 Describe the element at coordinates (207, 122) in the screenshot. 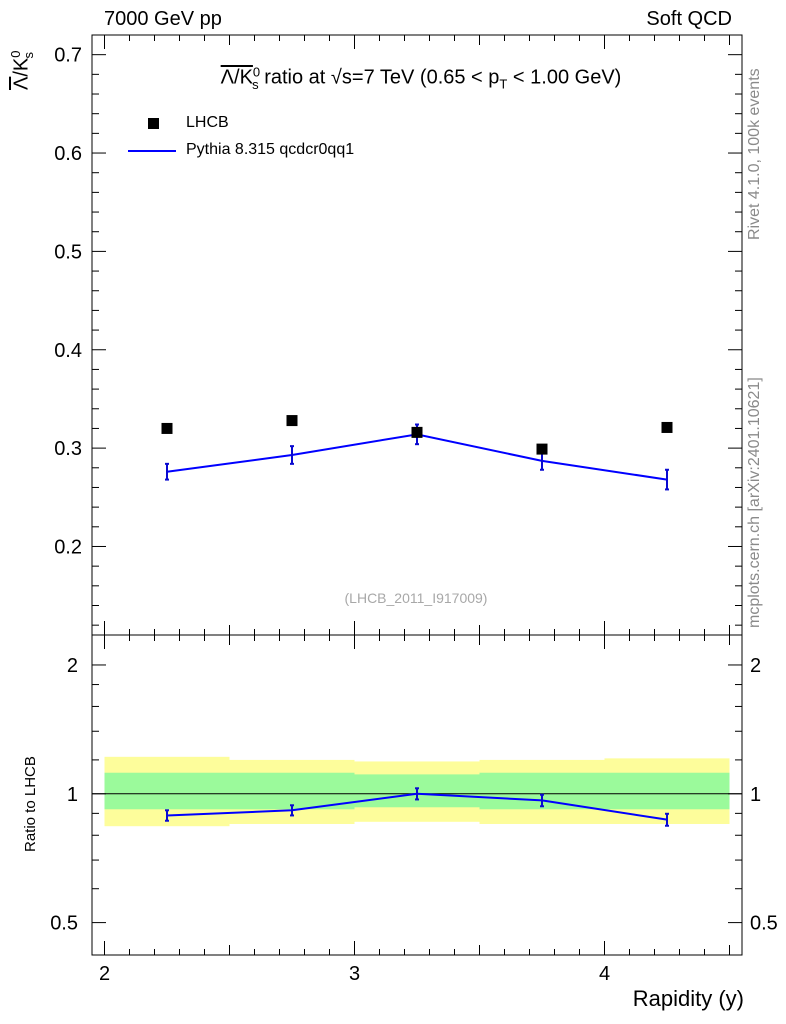

I see `legend-data-label: LHCB` at that location.